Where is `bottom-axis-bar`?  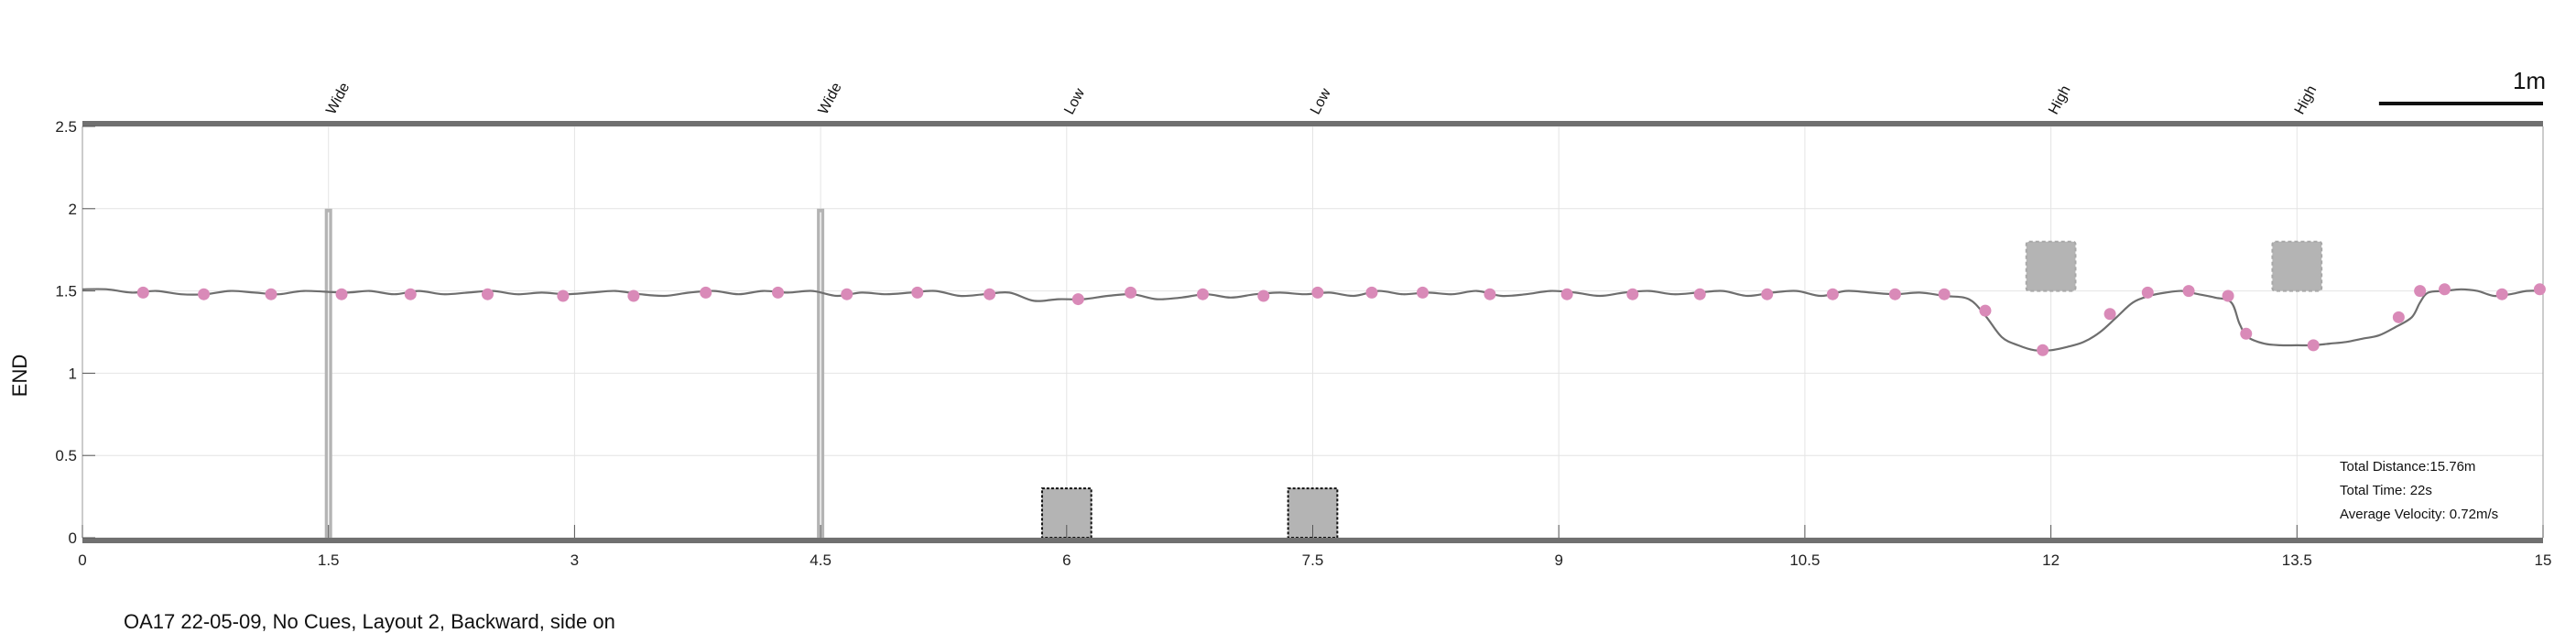
bottom-axis-bar is located at coordinates (1312, 541).